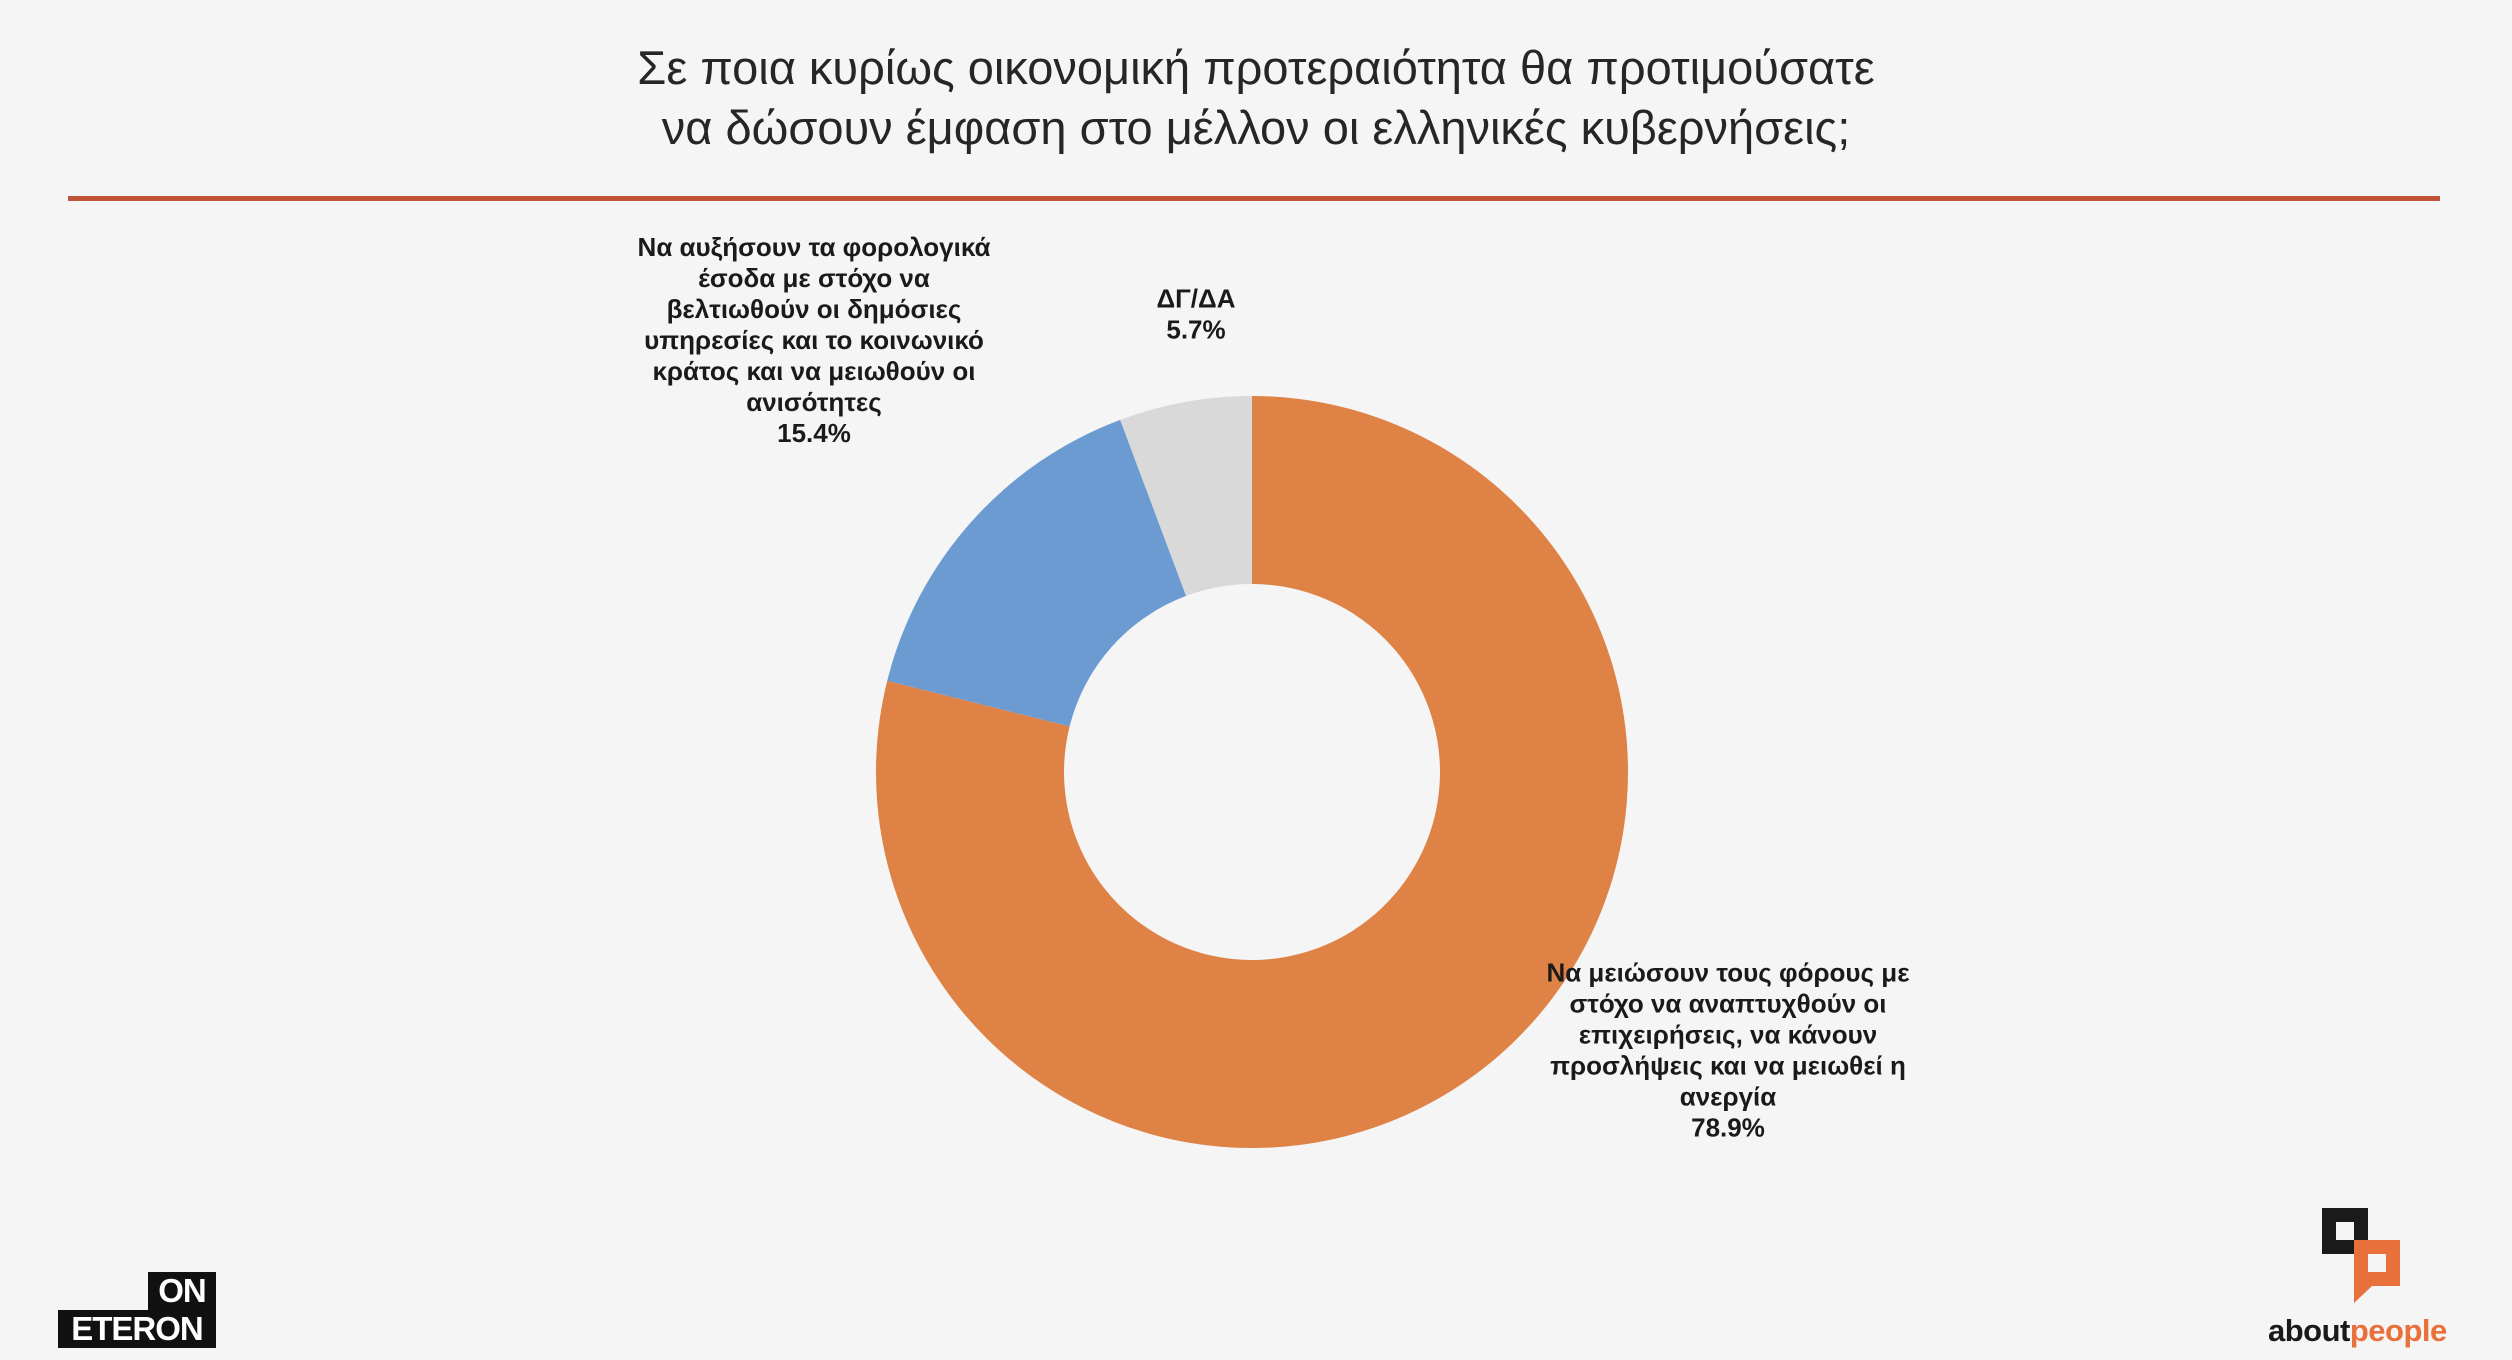 This screenshot has width=2512, height=1360. What do you see at coordinates (182, 1291) in the screenshot?
I see `eteron-logo-on: ON` at bounding box center [182, 1291].